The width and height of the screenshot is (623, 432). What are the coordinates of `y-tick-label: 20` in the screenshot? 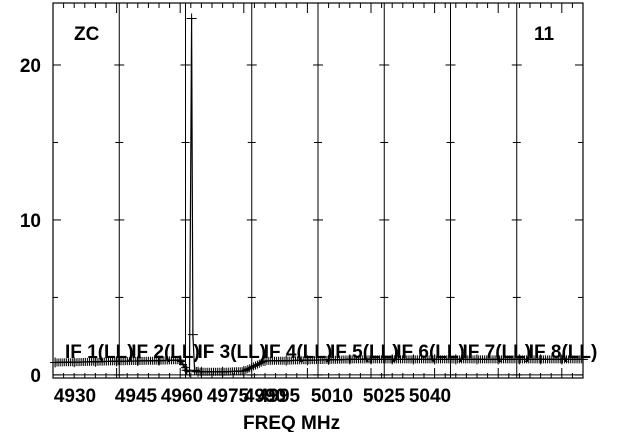 It's located at (30, 66).